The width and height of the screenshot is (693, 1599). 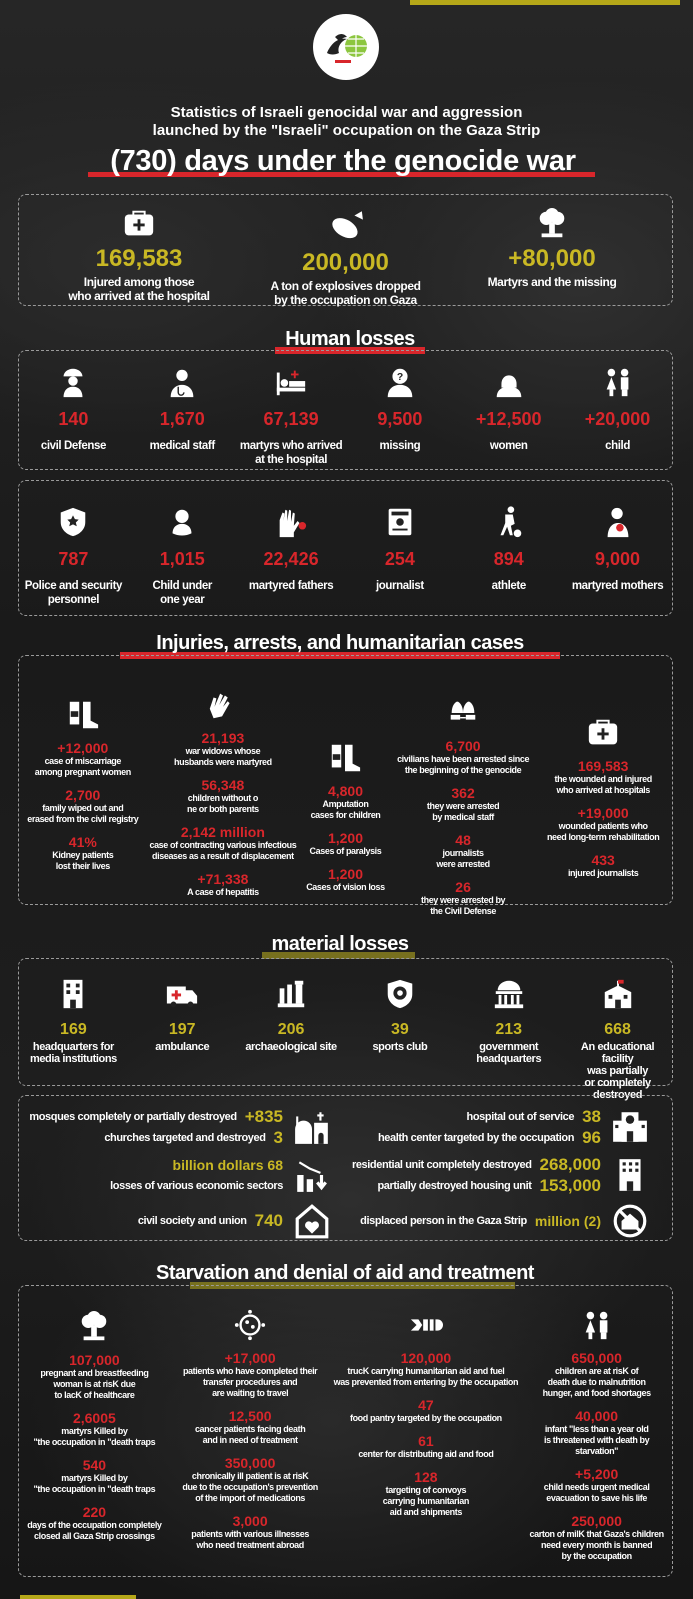 I want to click on human-loss-stat: 9,000 martyred mothers, so click(x=617, y=556).